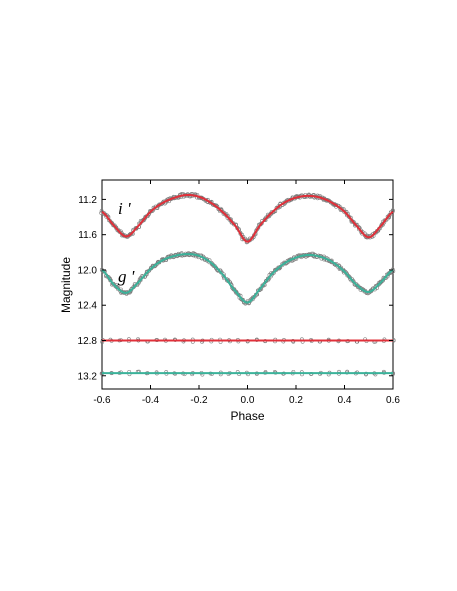 This screenshot has width=457, height=591. What do you see at coordinates (88, 270) in the screenshot?
I see `y-tick-label: 12.0` at bounding box center [88, 270].